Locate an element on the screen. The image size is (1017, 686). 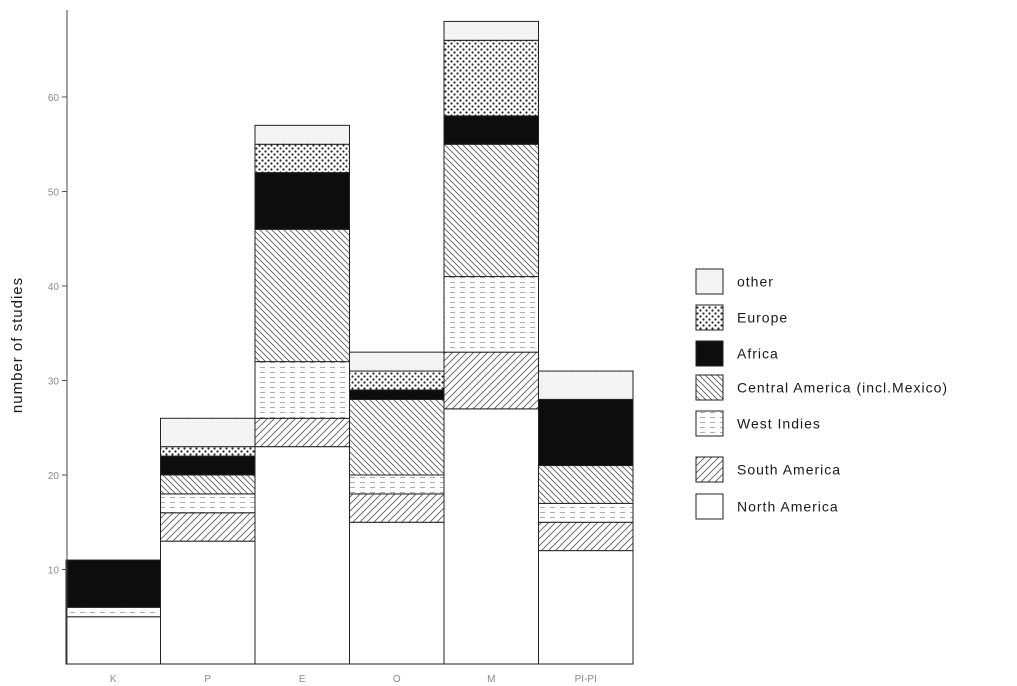
x-tick-label: M is located at coordinates (491, 679).